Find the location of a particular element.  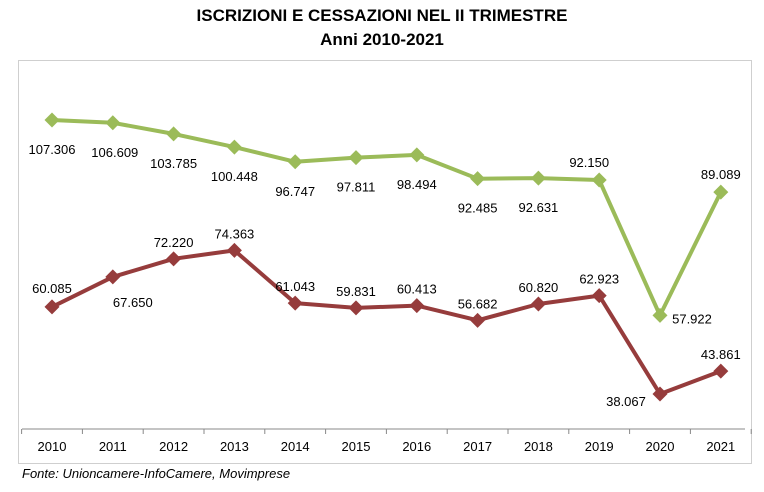

data-label: 67.650 is located at coordinates (133, 302).